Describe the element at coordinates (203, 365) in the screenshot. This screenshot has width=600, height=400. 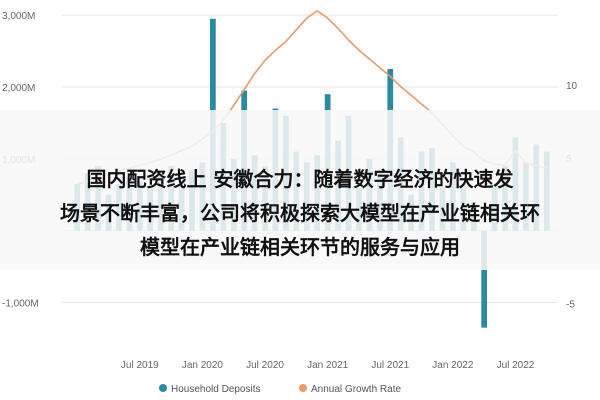
I see `x-tick-label-1: Jan 2020` at that location.